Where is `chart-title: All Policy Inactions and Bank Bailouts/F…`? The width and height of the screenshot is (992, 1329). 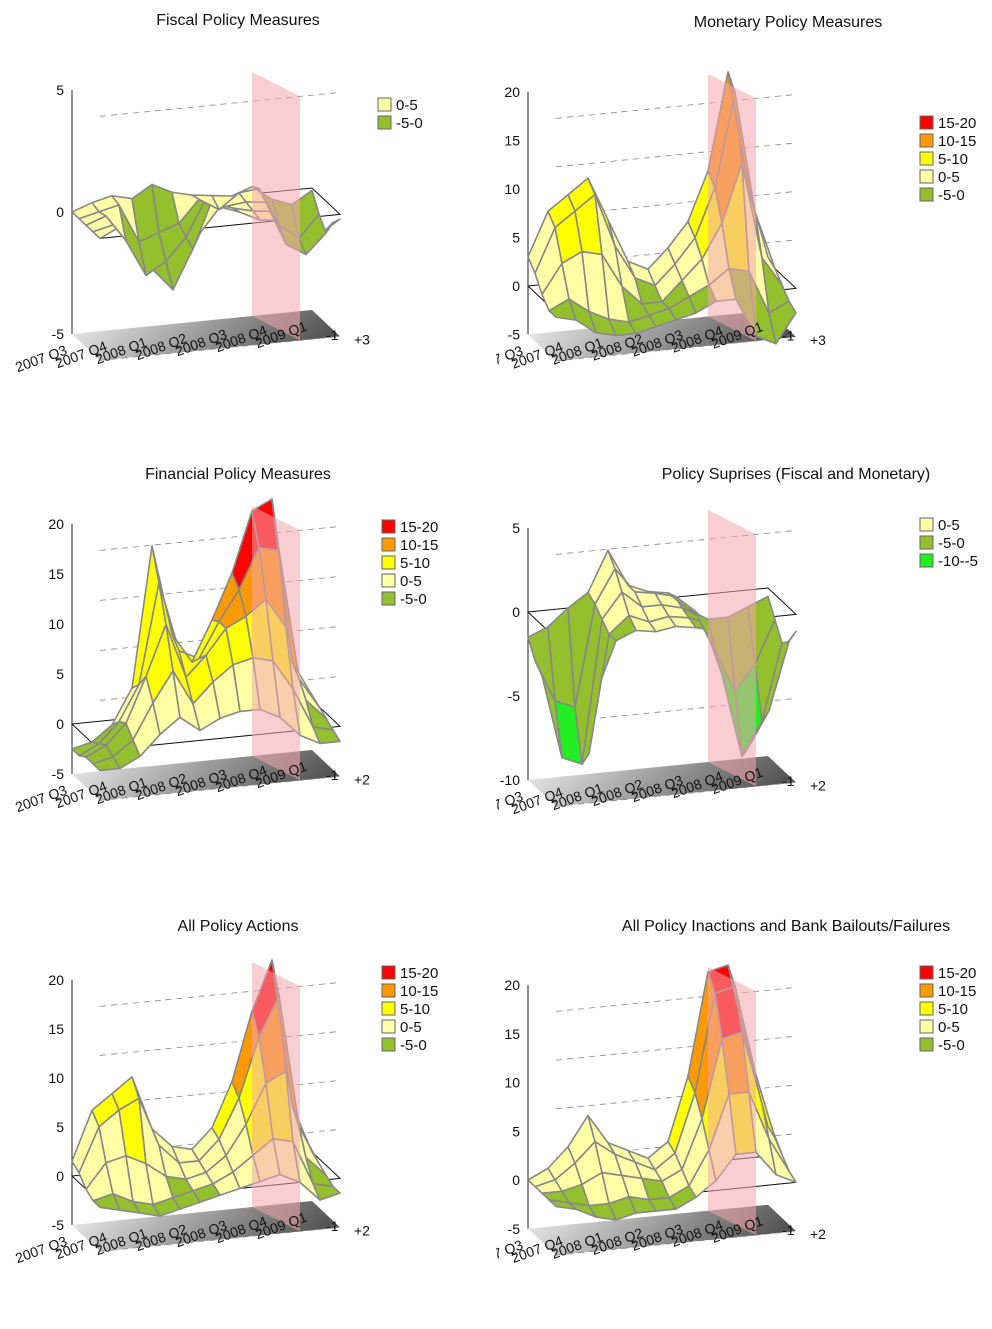
chart-title: All Policy Inactions and Bank Bailouts/F… is located at coordinates (786, 926).